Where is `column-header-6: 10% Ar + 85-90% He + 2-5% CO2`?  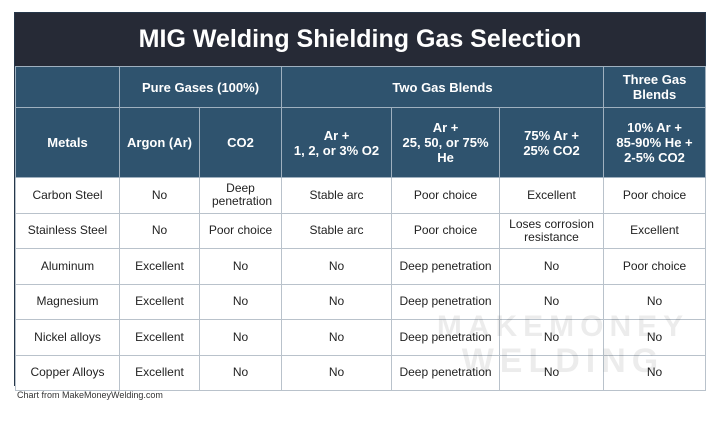 column-header-6: 10% Ar + 85-90% He + 2-5% CO2 is located at coordinates (655, 142).